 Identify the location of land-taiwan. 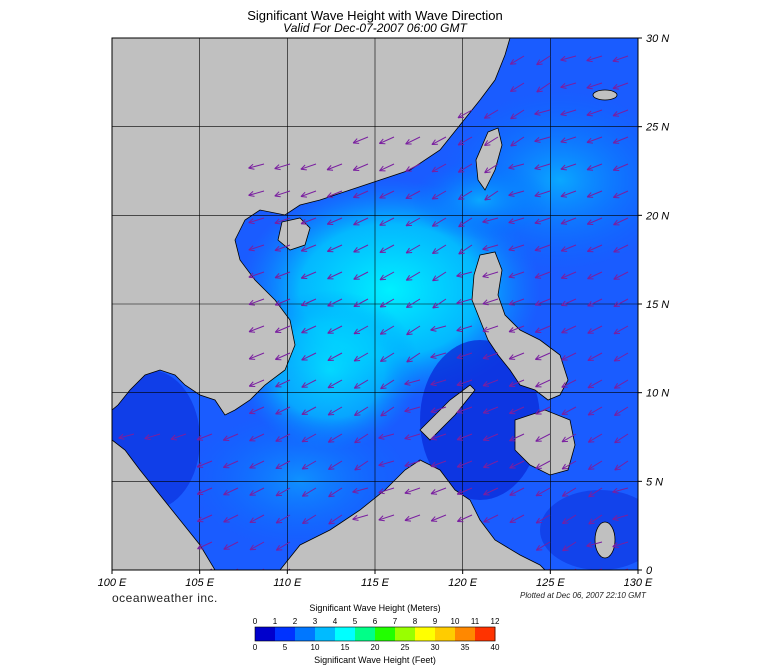
(489, 159).